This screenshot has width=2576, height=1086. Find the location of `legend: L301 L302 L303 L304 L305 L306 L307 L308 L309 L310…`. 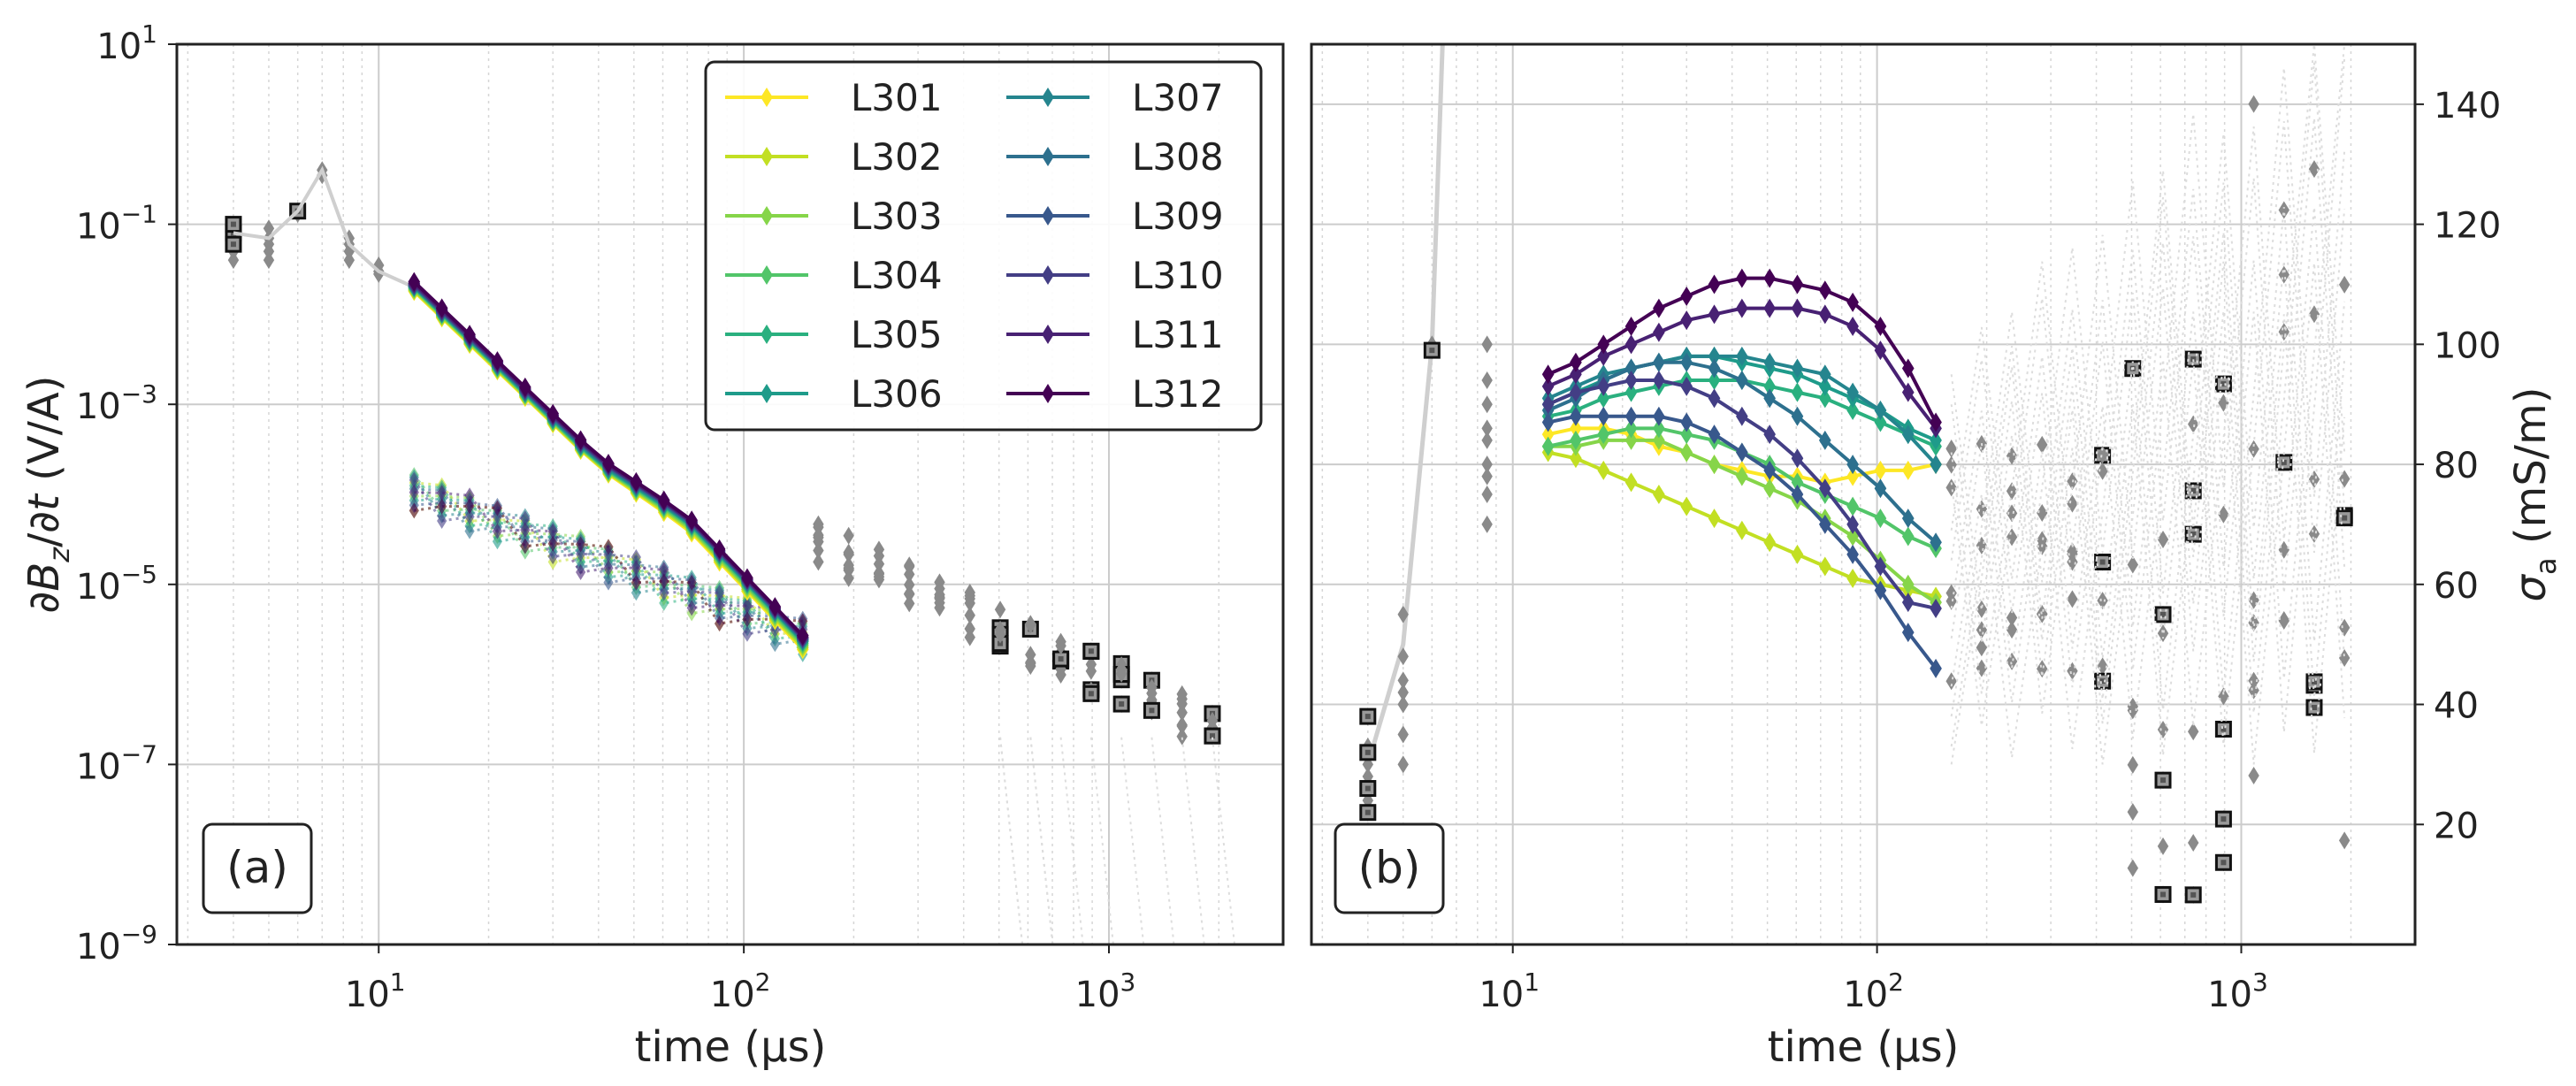

legend: L301 L302 L303 L304 L305 L306 L307 L308 L309 L310… is located at coordinates (983, 246).